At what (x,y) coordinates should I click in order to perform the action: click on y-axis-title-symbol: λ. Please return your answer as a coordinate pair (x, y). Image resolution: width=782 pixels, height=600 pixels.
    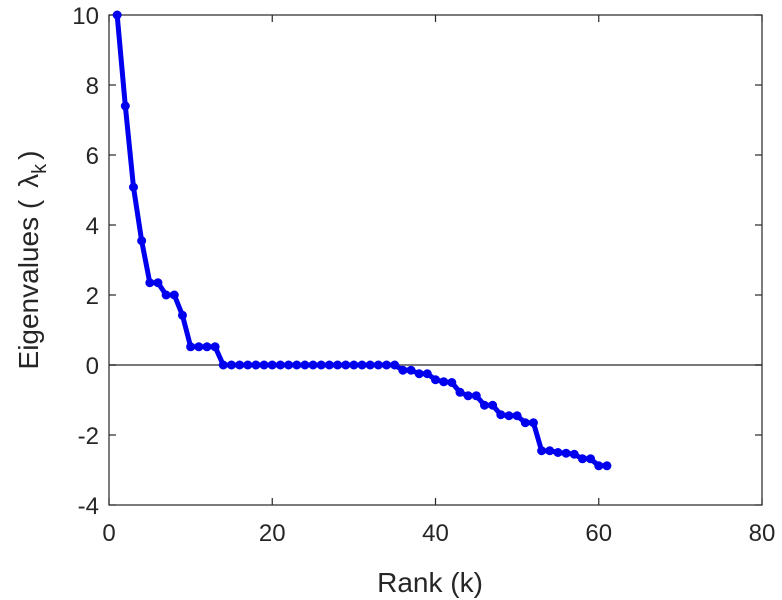
    Looking at the image, I should click on (28, 181).